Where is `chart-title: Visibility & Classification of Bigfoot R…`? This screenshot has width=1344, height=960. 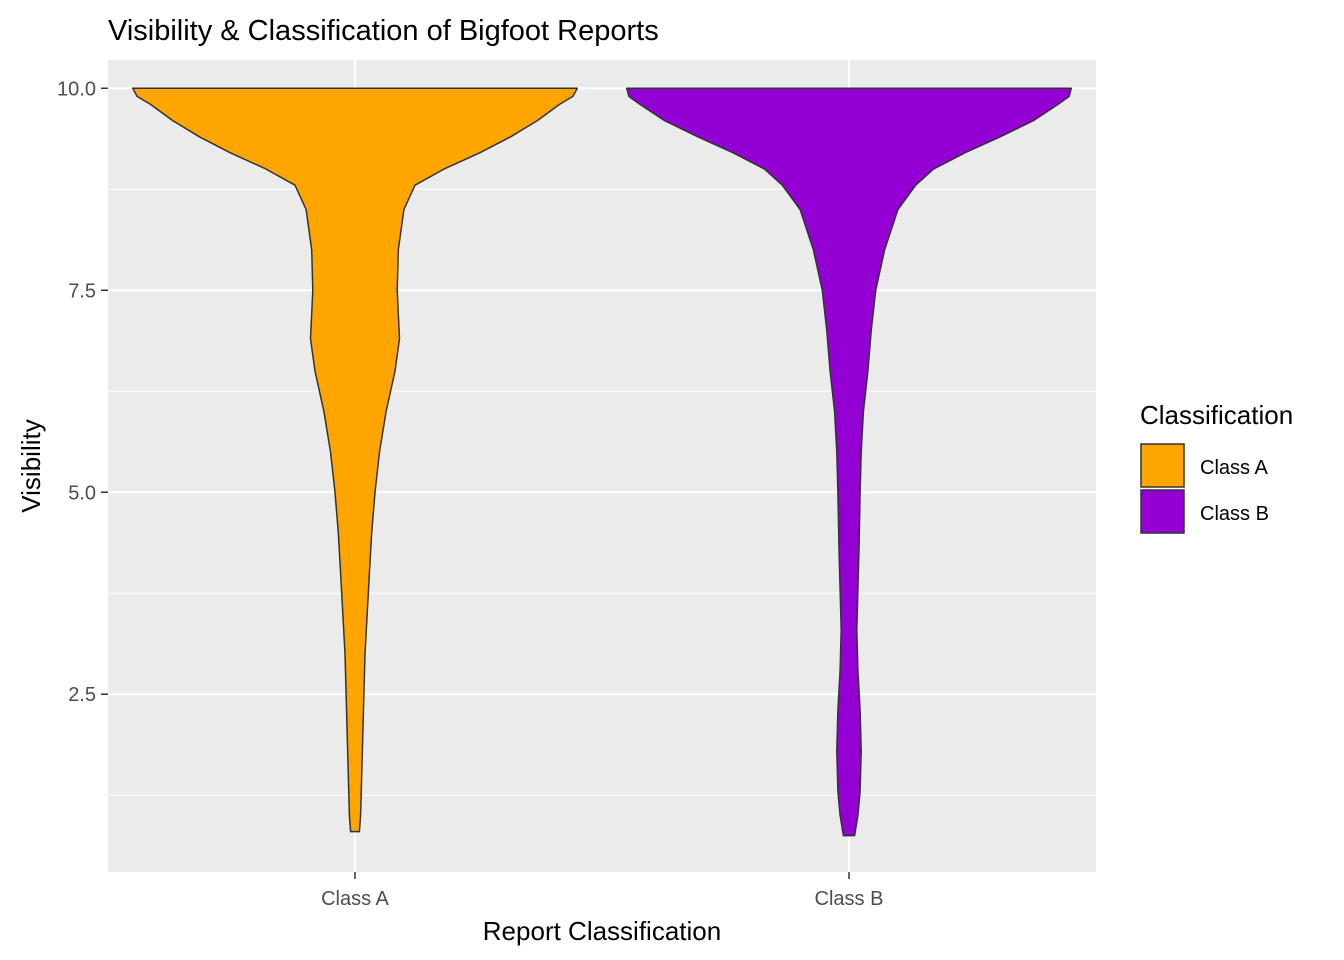 chart-title: Visibility & Classification of Bigfoot R… is located at coordinates (383, 31).